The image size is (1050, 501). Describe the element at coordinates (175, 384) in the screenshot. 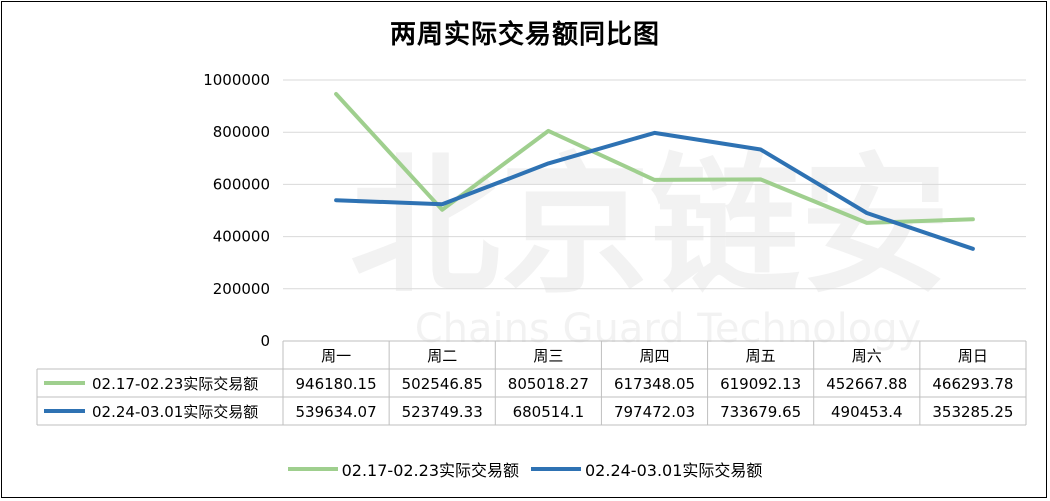

I see `table-series-name: 02.17-02.23实际交易额` at that location.